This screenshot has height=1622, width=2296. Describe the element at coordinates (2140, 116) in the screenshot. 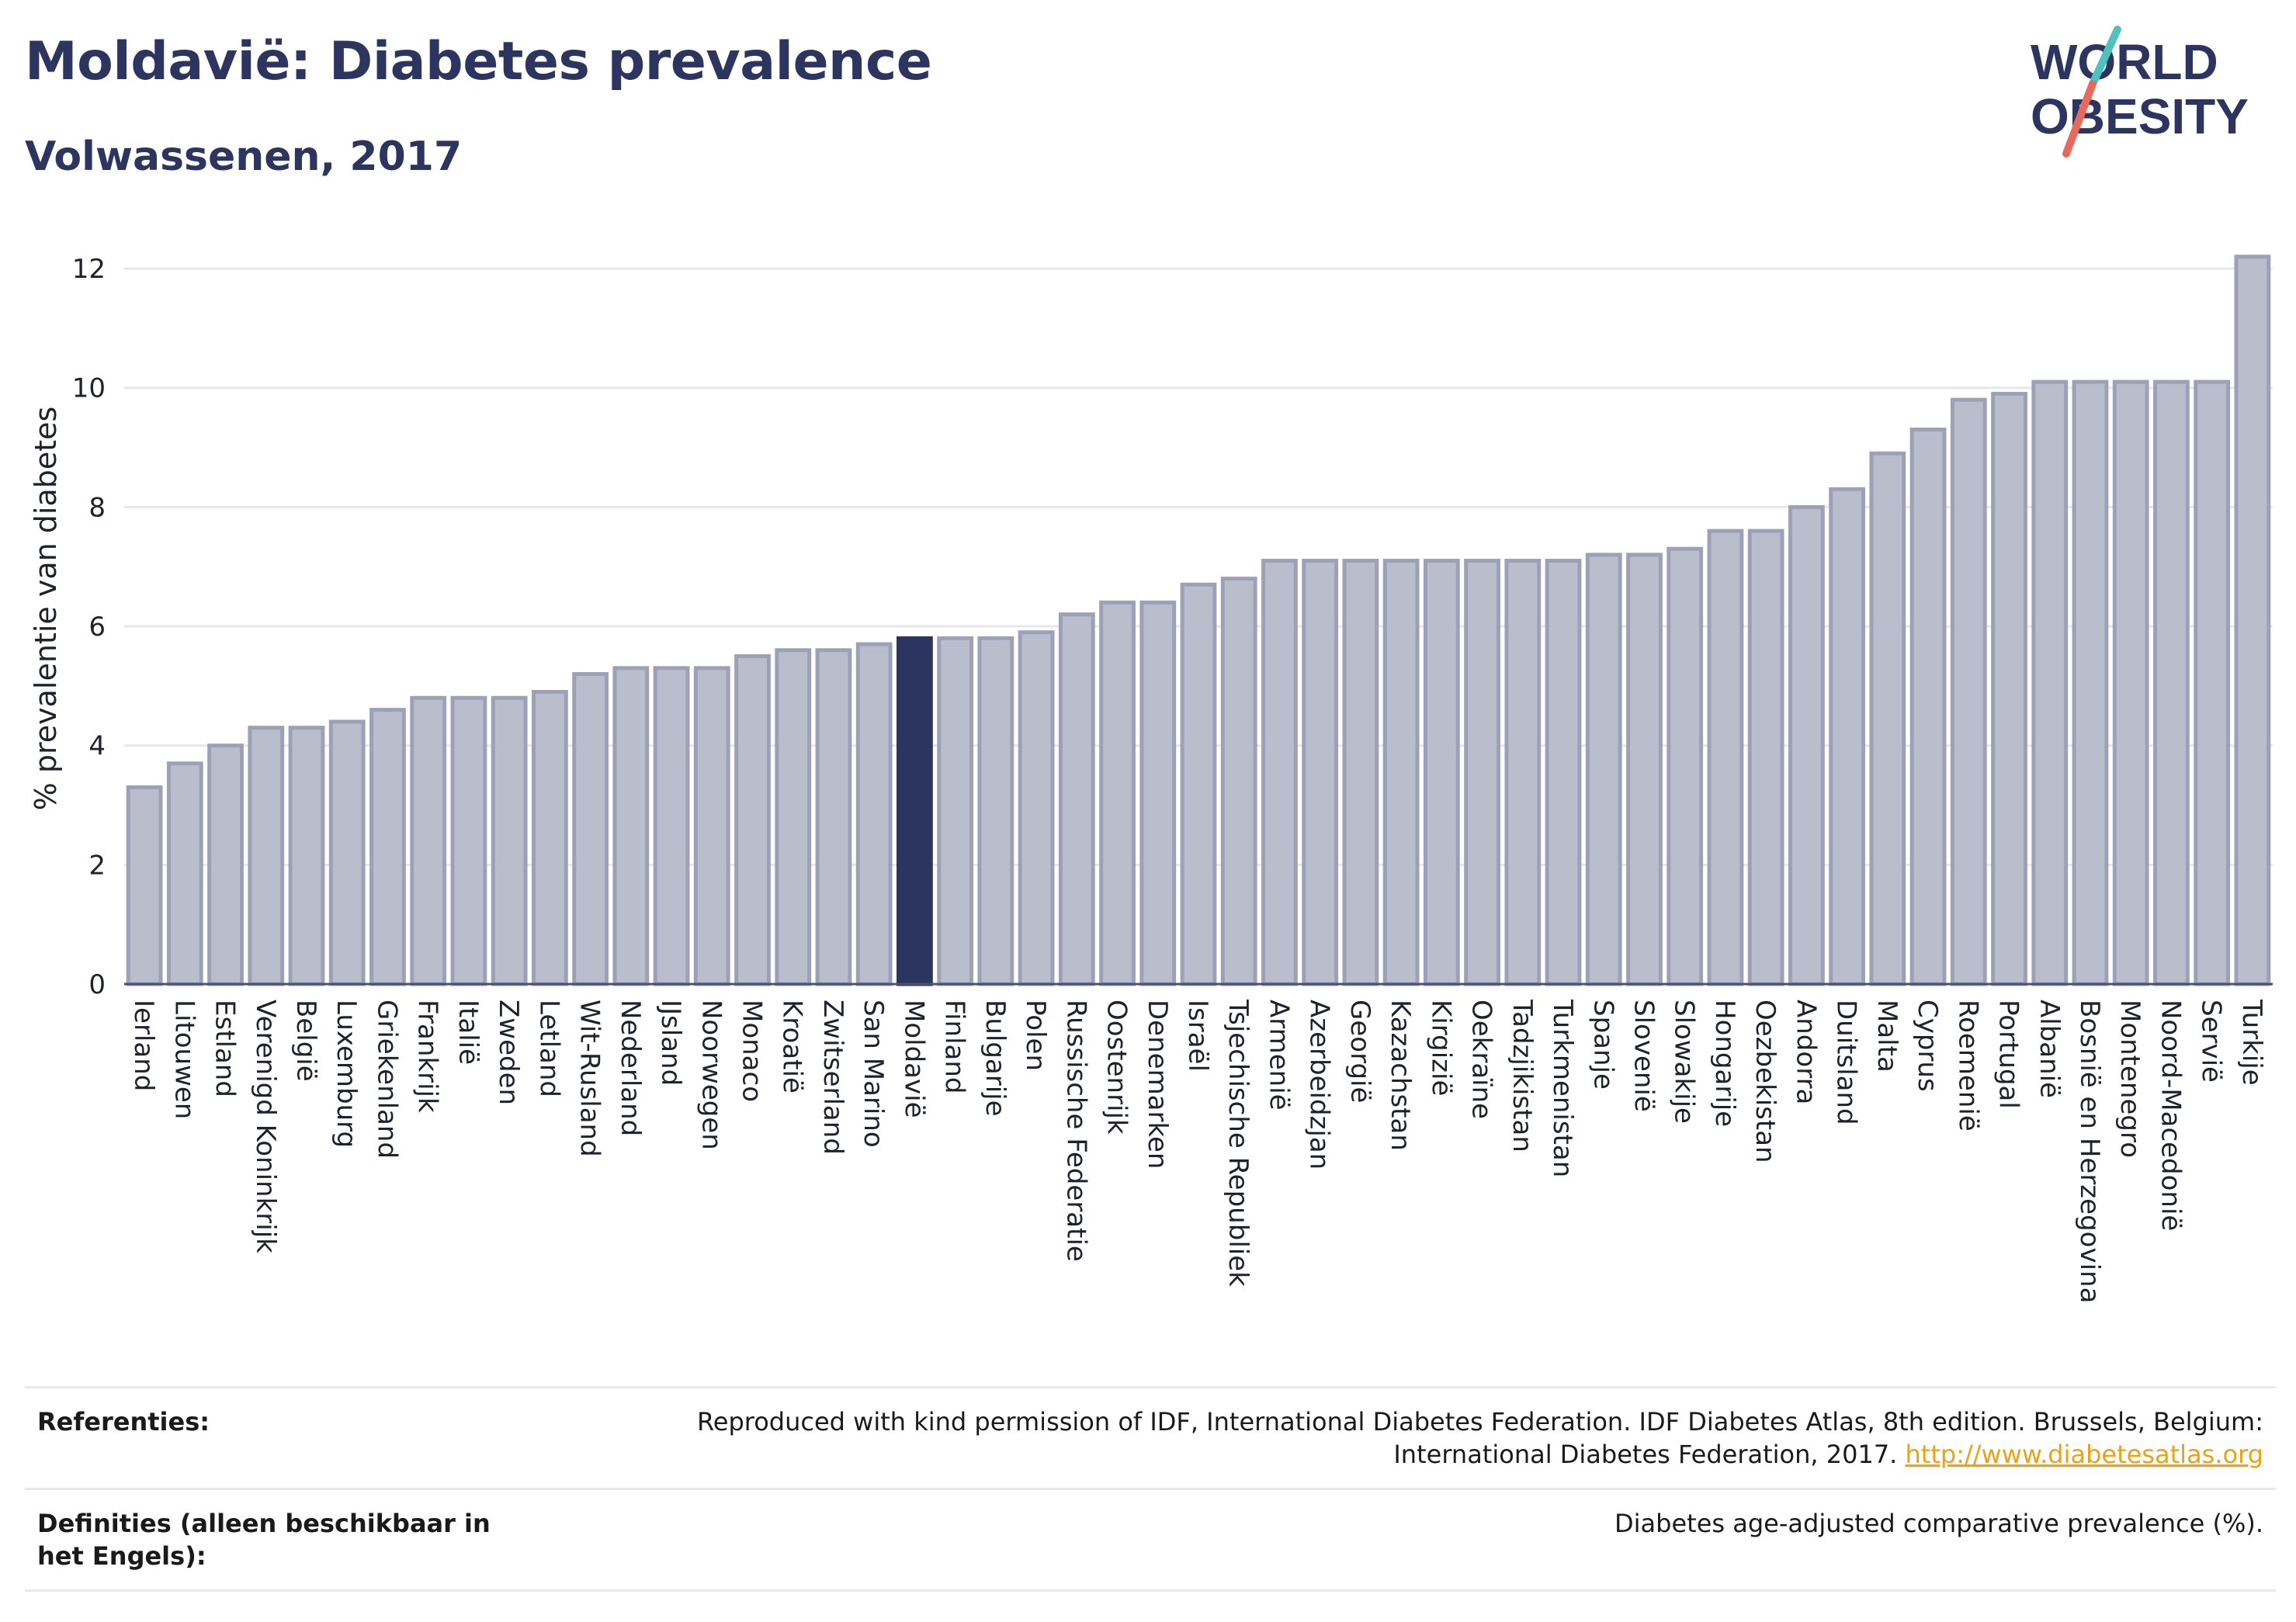

I see `logo-text-line2: OBESITY` at that location.